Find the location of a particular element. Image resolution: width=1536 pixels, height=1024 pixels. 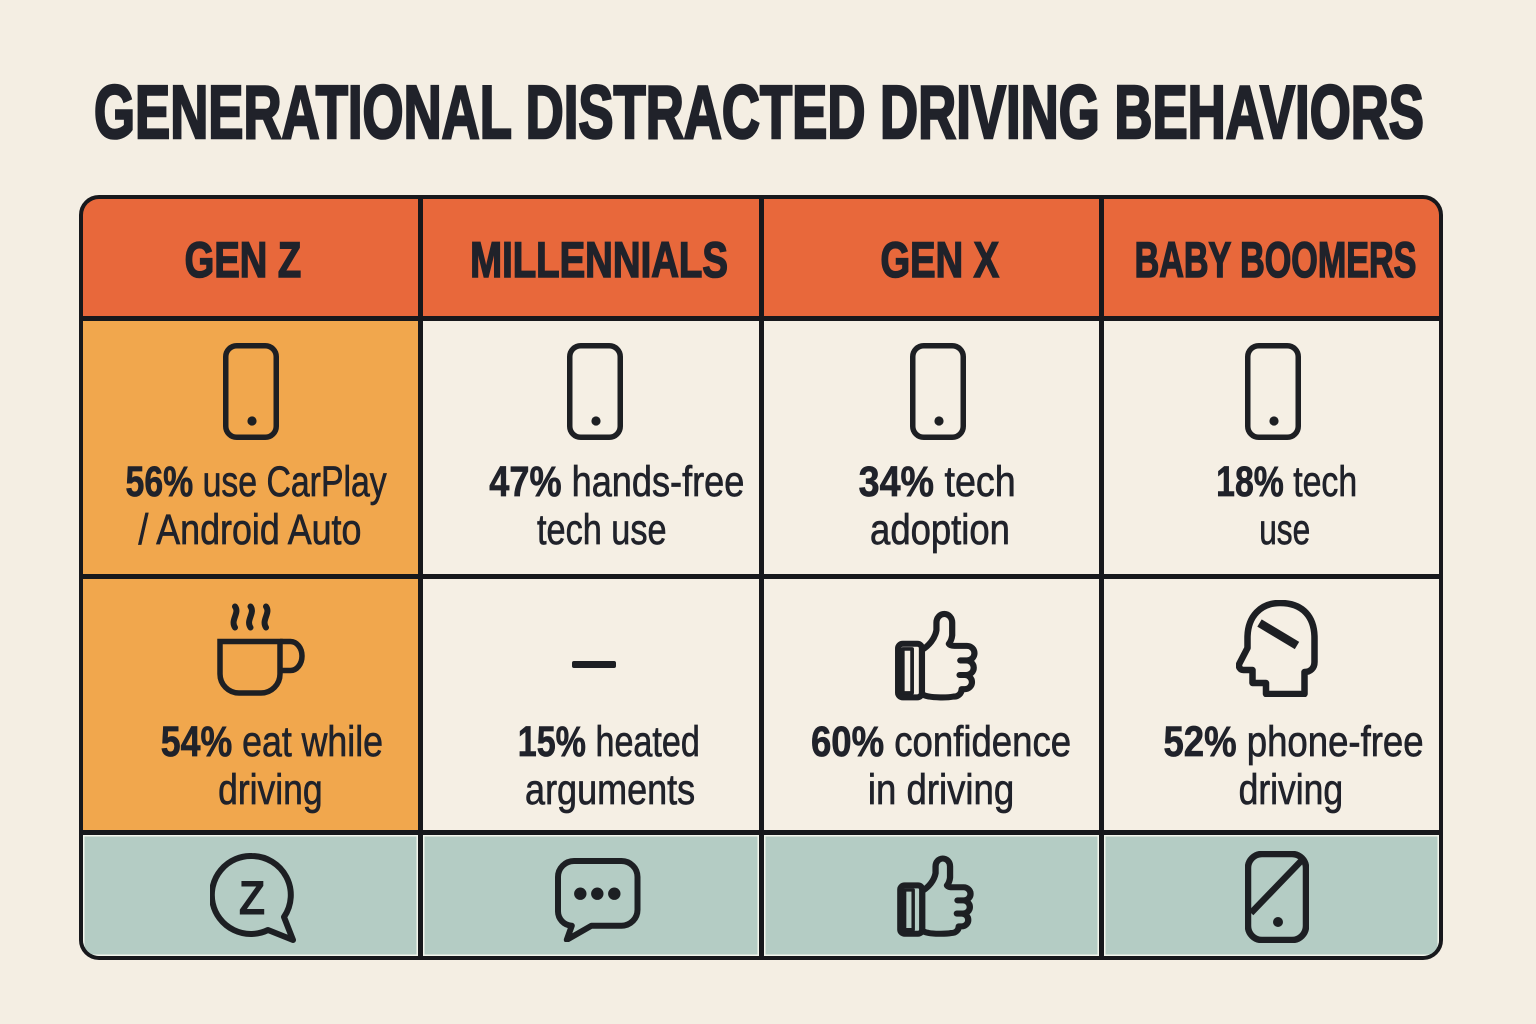

svg-text: Z is located at coordinates (251, 899).